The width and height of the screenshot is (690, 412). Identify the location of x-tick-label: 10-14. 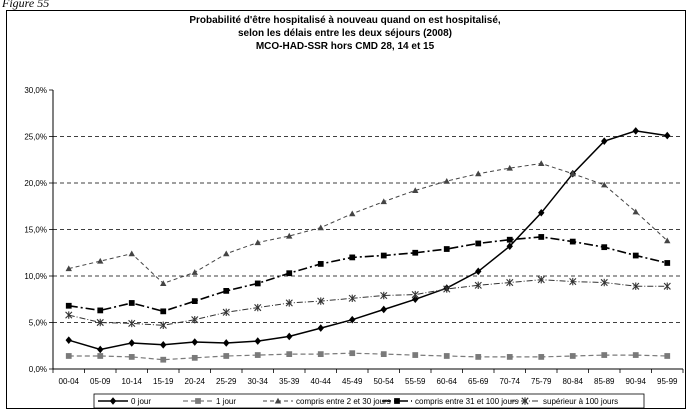
(132, 381).